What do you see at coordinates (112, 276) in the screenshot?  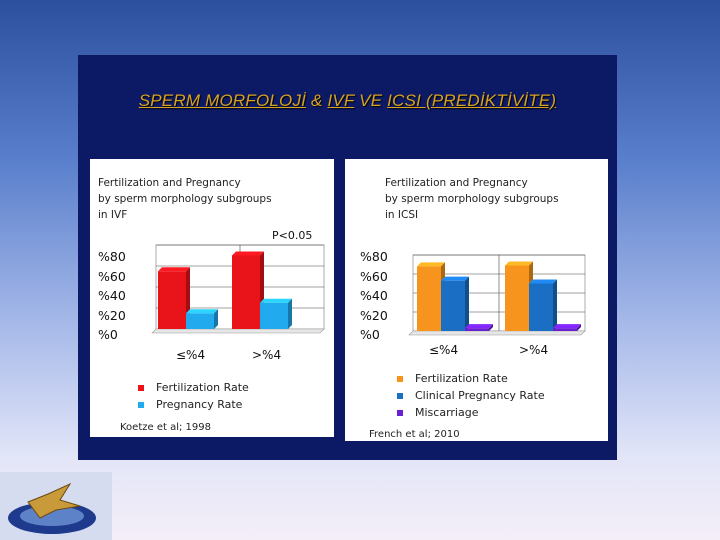 I see `ivf-y-tick: %60` at bounding box center [112, 276].